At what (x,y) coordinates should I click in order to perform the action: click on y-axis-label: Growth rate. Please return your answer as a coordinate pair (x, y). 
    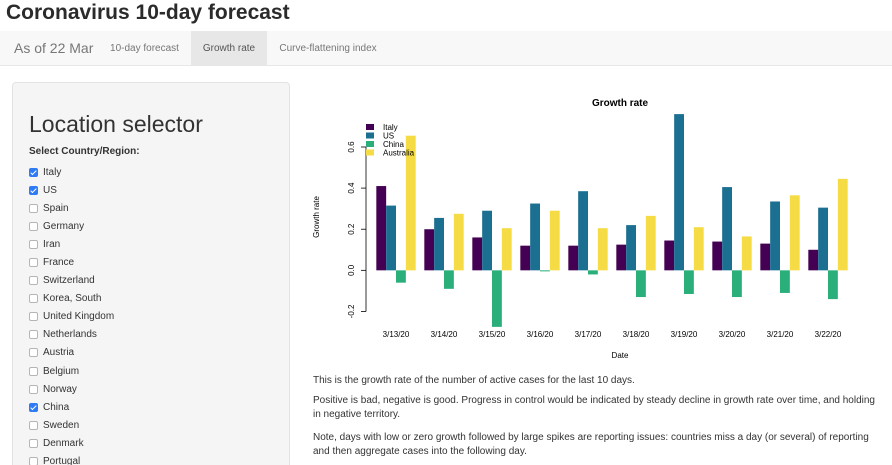
    Looking at the image, I should click on (316, 217).